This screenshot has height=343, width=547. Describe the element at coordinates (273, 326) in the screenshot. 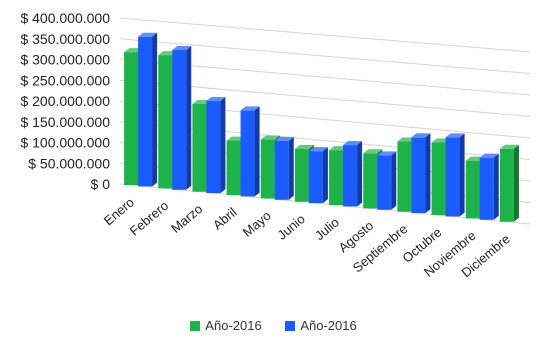

I see `legend: Año-2016 Año-2016` at that location.